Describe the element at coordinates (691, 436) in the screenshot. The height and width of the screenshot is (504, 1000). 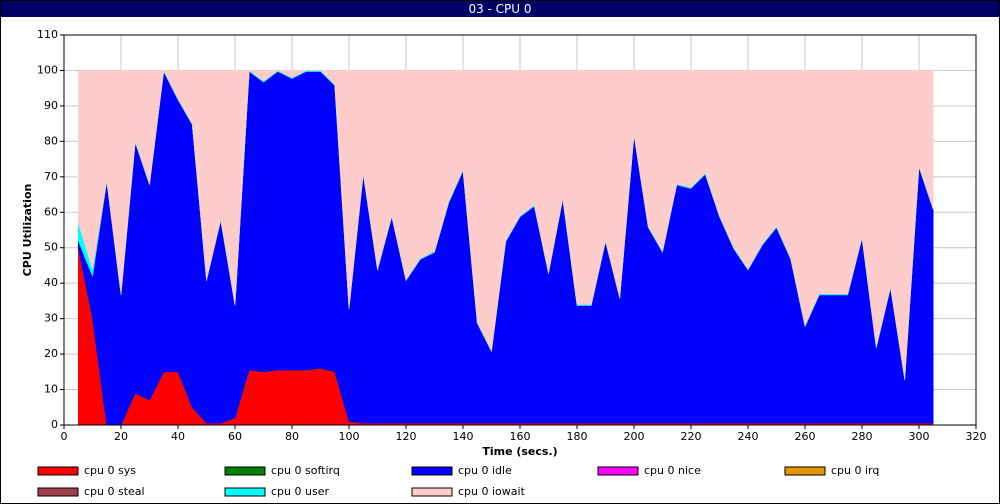
I see `x-tick-label: 220` at that location.